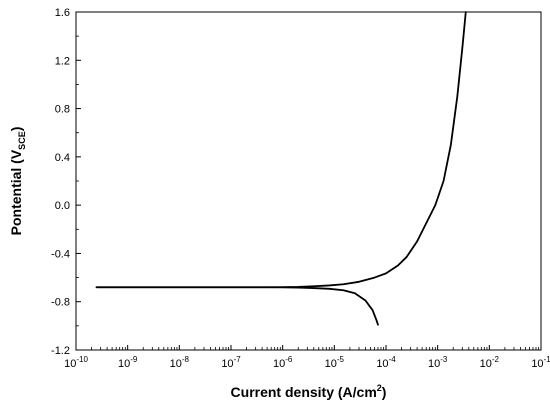  I want to click on x-tick-label-exponent: -3, so click(444, 359).